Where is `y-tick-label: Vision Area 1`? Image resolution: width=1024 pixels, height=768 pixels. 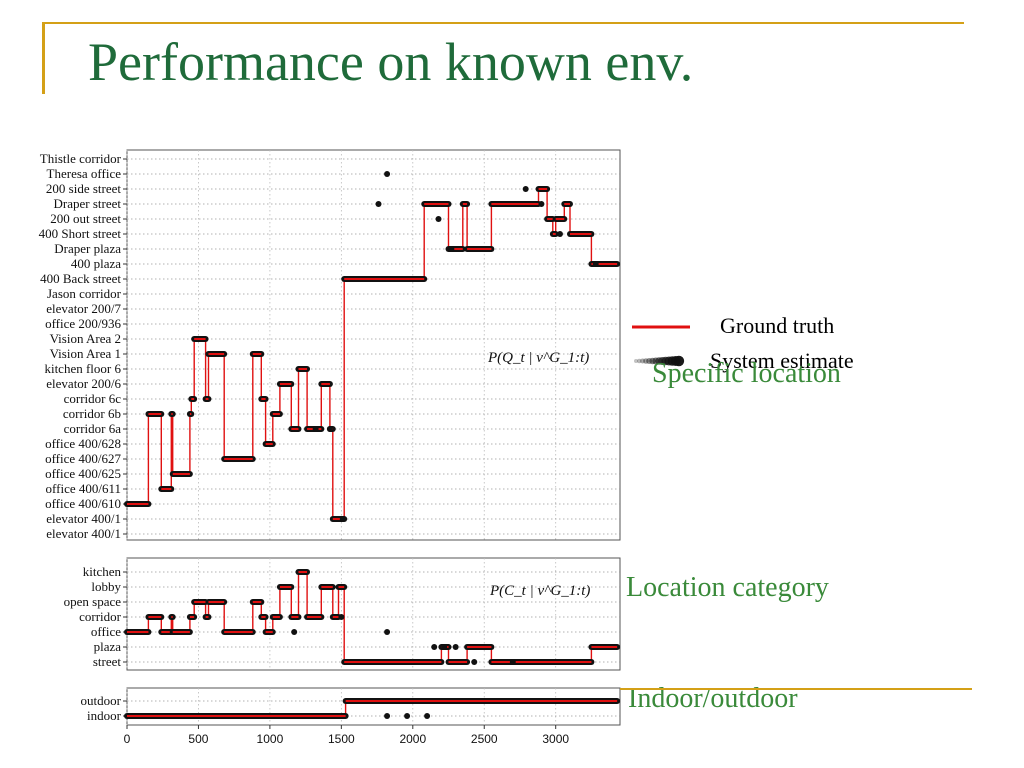 y-tick-label: Vision Area 1 is located at coordinates (85, 353).